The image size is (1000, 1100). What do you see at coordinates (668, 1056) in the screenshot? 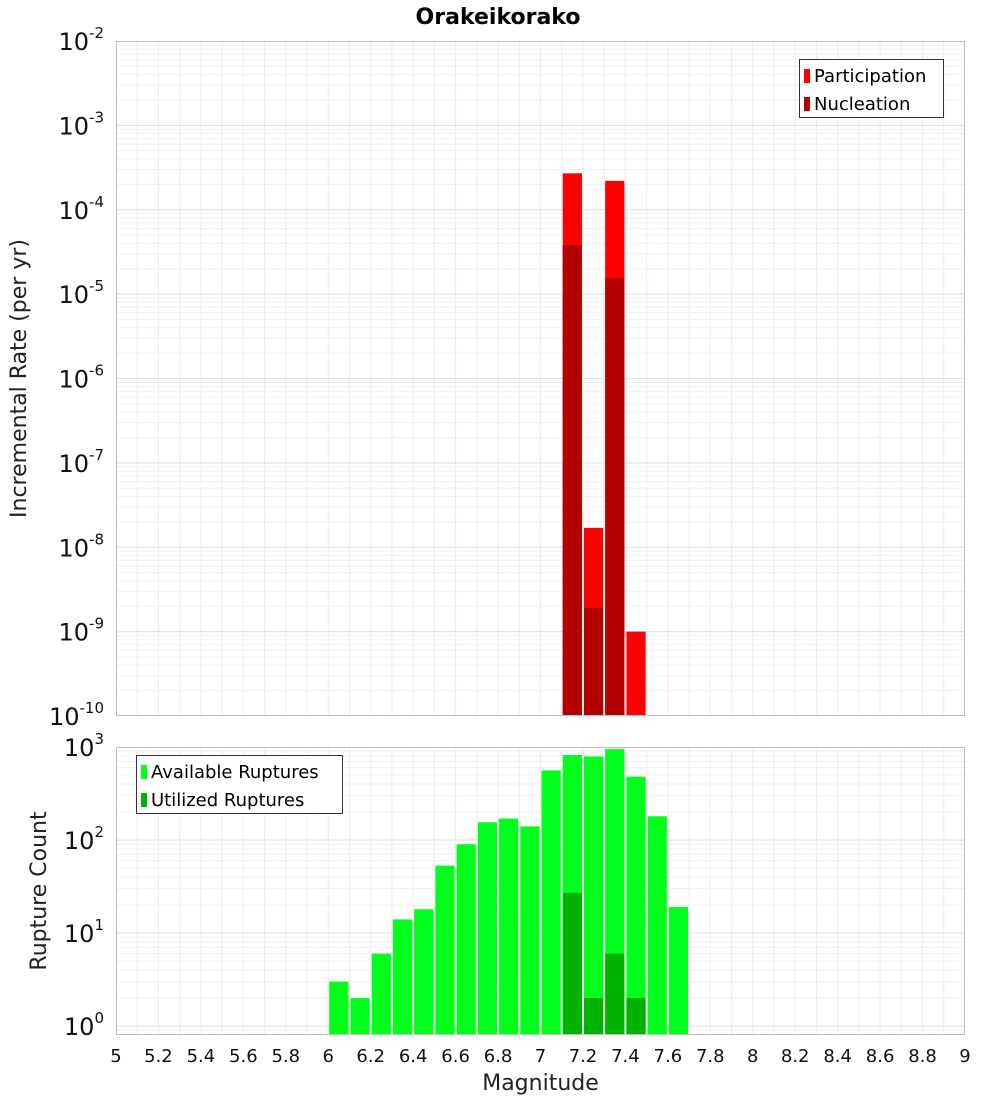
I see `x-tick-label: 7.6` at bounding box center [668, 1056].